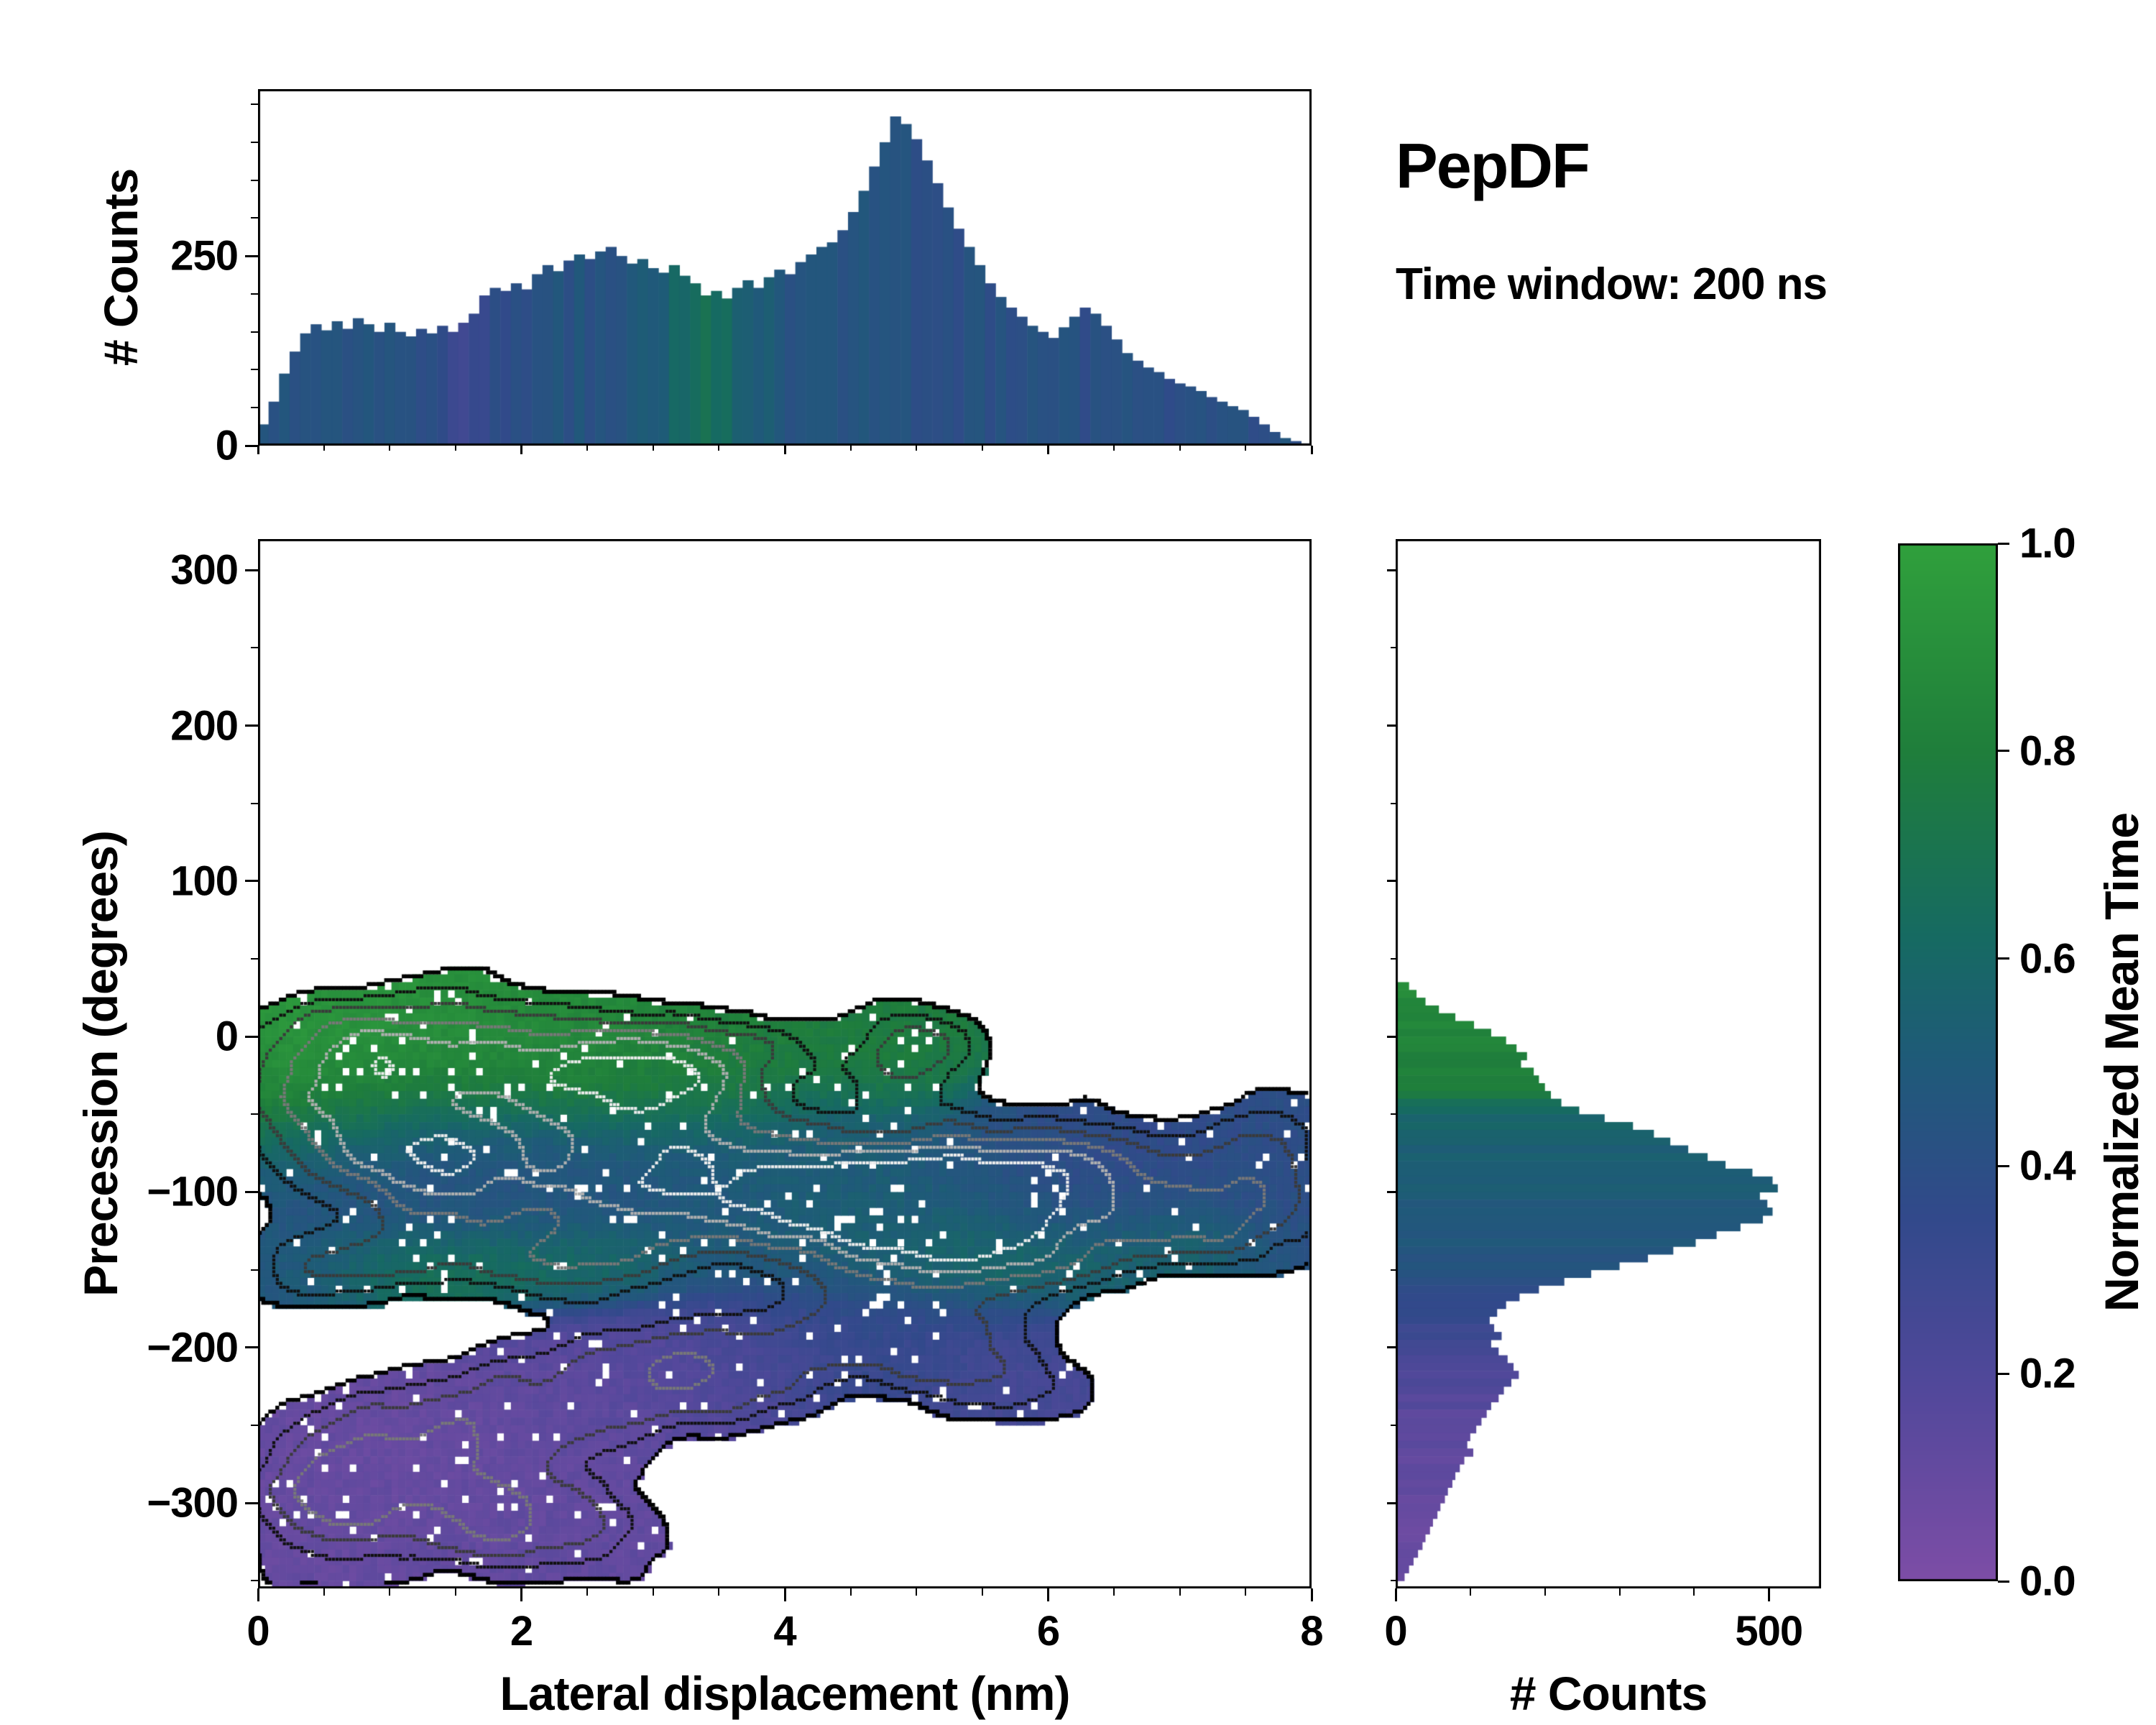 The width and height of the screenshot is (2156, 1725). What do you see at coordinates (193, 1503) in the screenshot?
I see `main-y-tick-label: −300` at bounding box center [193, 1503].